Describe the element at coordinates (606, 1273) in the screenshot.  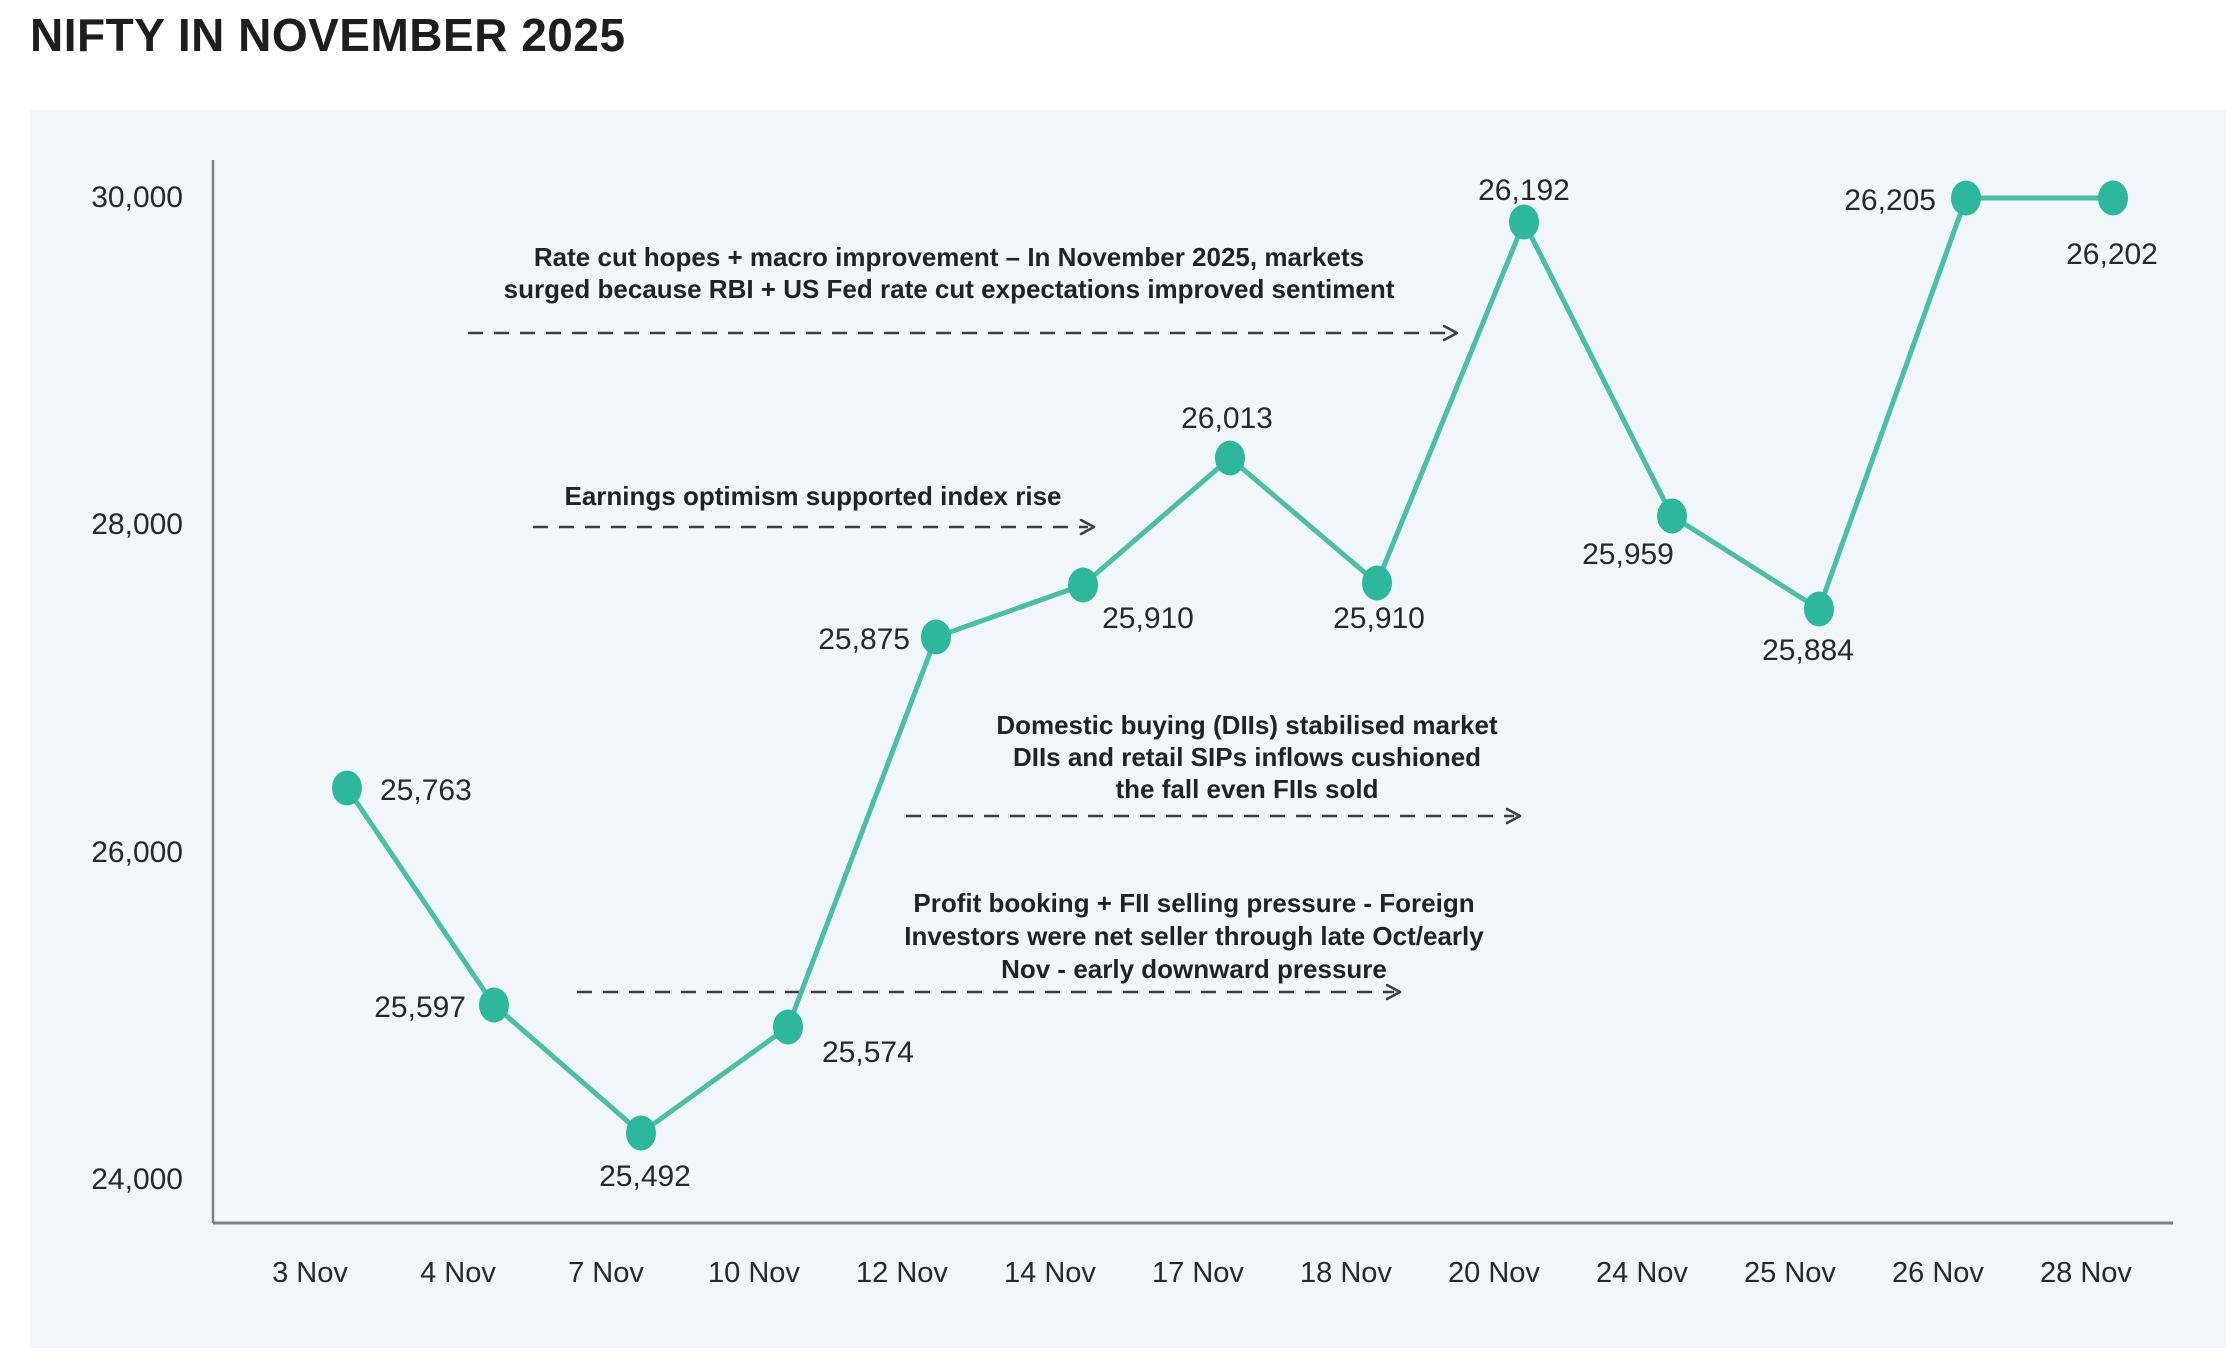
I see `x-tick-label: 7 Nov` at that location.